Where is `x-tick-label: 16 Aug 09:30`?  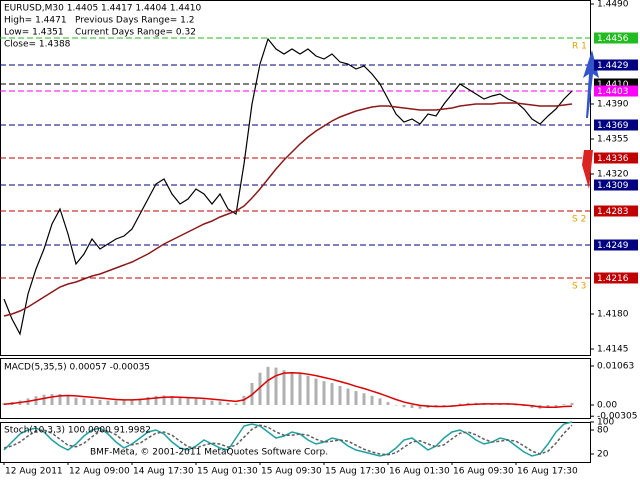
x-tick-label: 16 Aug 09:30 is located at coordinates (483, 472).